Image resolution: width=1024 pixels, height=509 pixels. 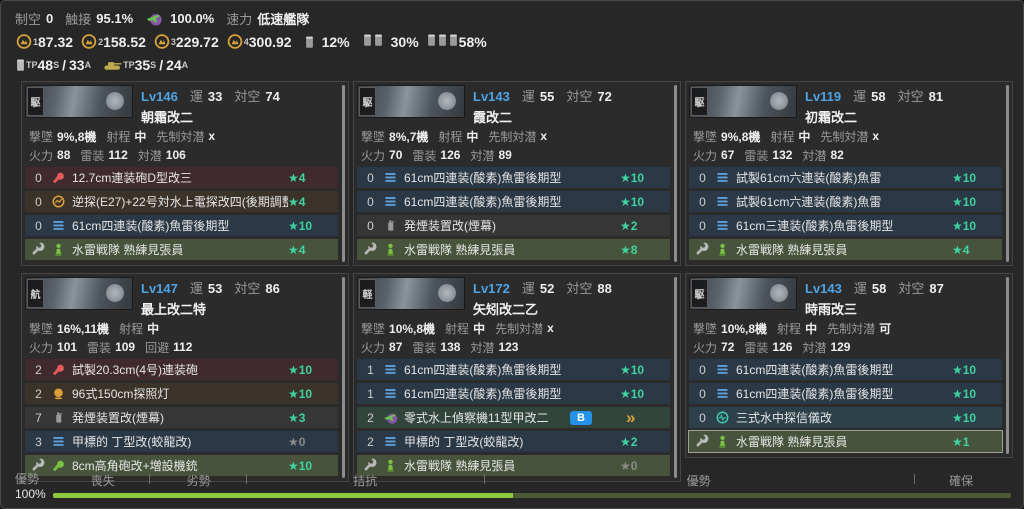 I want to click on ship-name: 時雨改三, so click(x=831, y=309).